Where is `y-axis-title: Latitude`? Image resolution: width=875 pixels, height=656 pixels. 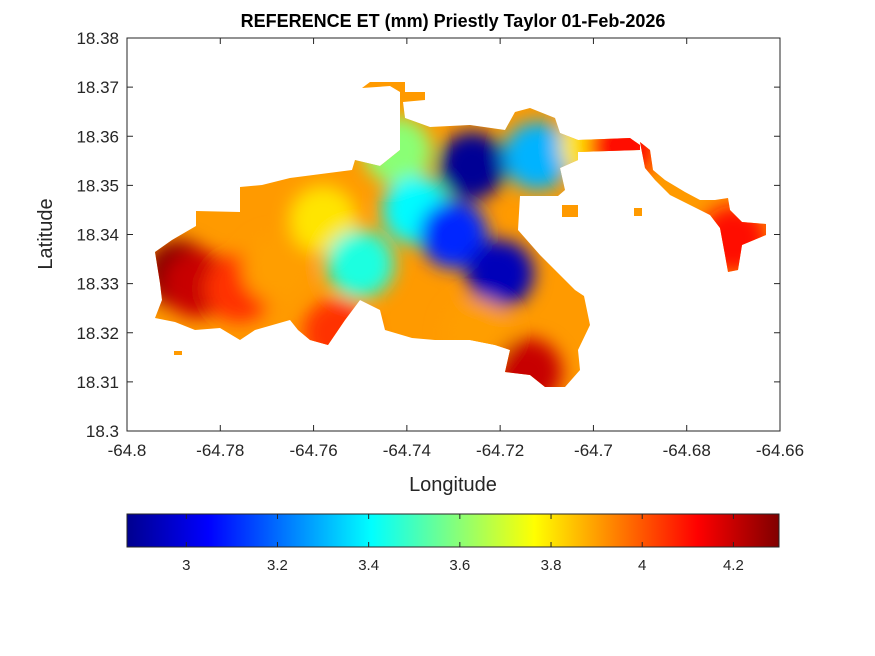
y-axis-title: Latitude is located at coordinates (46, 233).